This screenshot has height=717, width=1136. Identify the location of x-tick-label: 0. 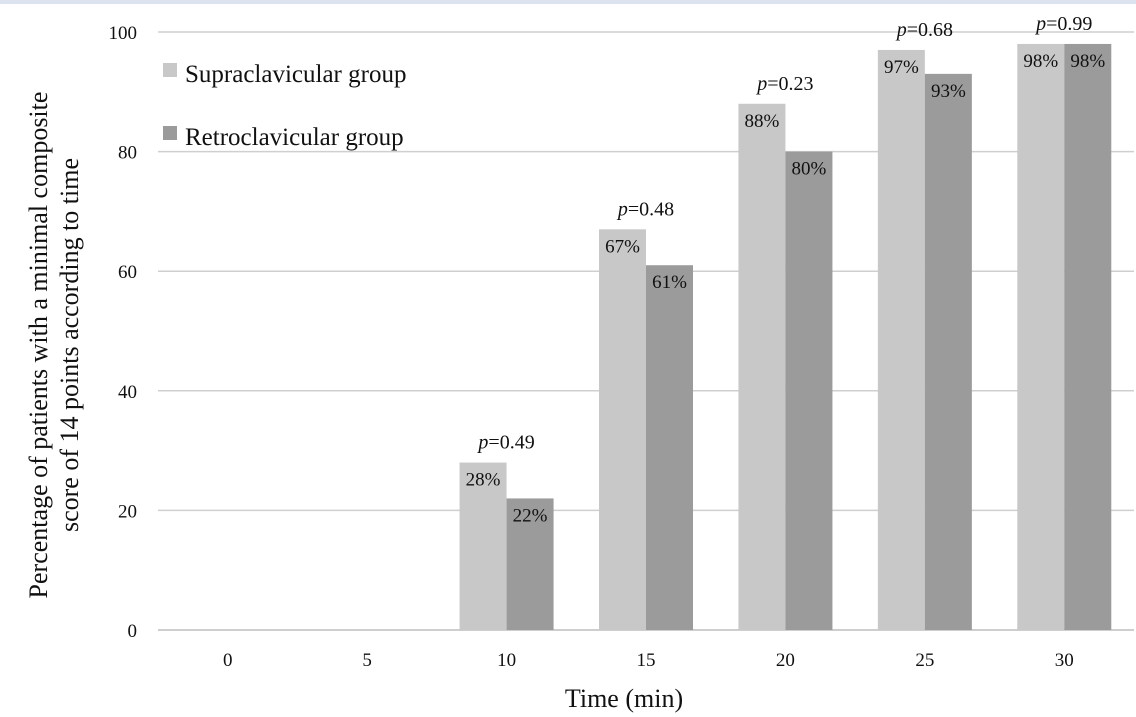
(228, 660).